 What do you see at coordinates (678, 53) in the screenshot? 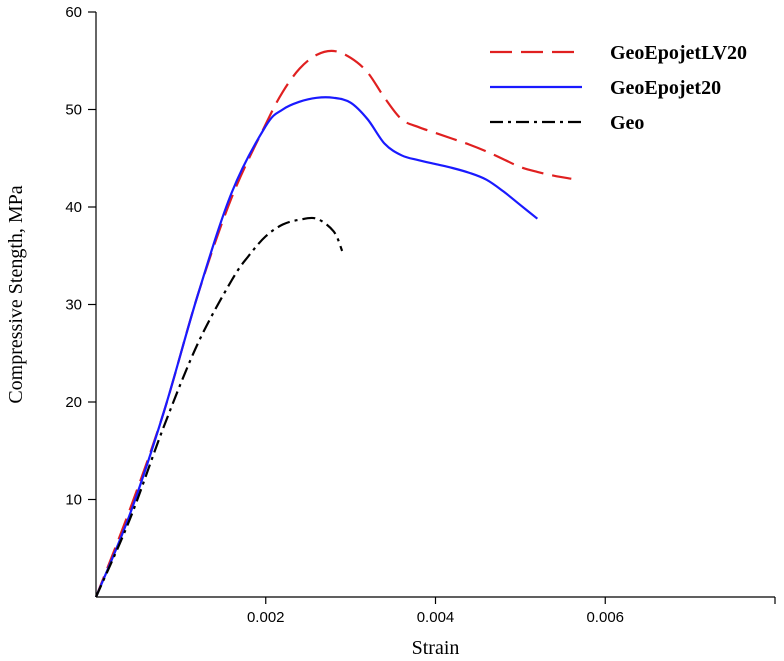
I see `legend-label: GeoEpojetLV20` at bounding box center [678, 53].